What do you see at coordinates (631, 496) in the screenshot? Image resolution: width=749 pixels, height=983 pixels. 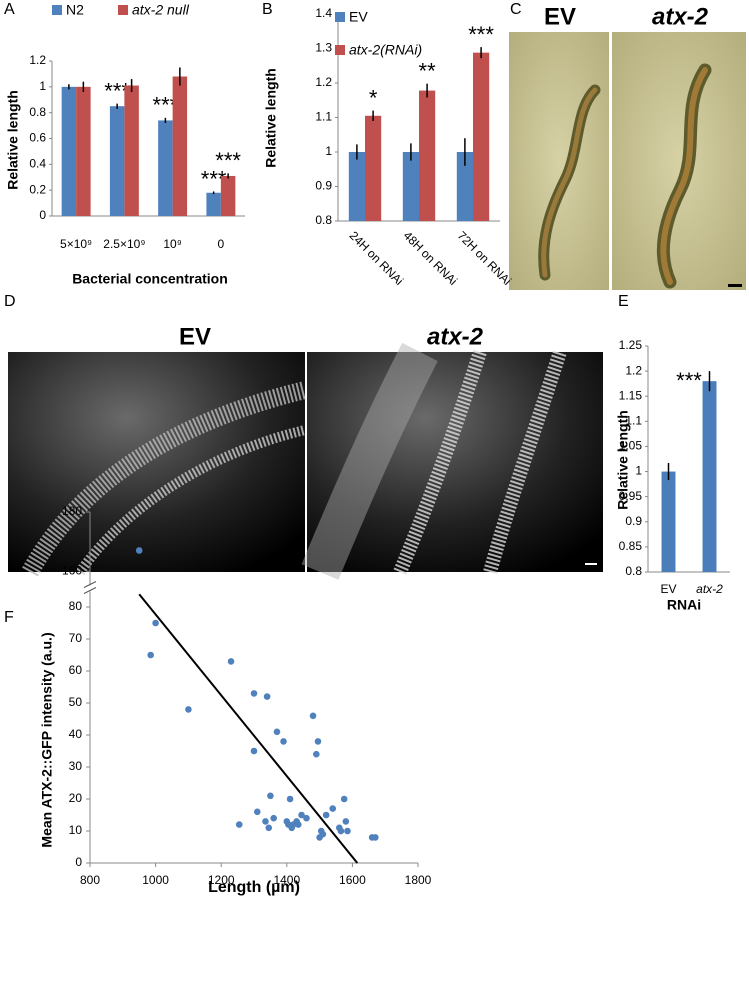 I see `y-tick-label: 0.95` at bounding box center [631, 496].